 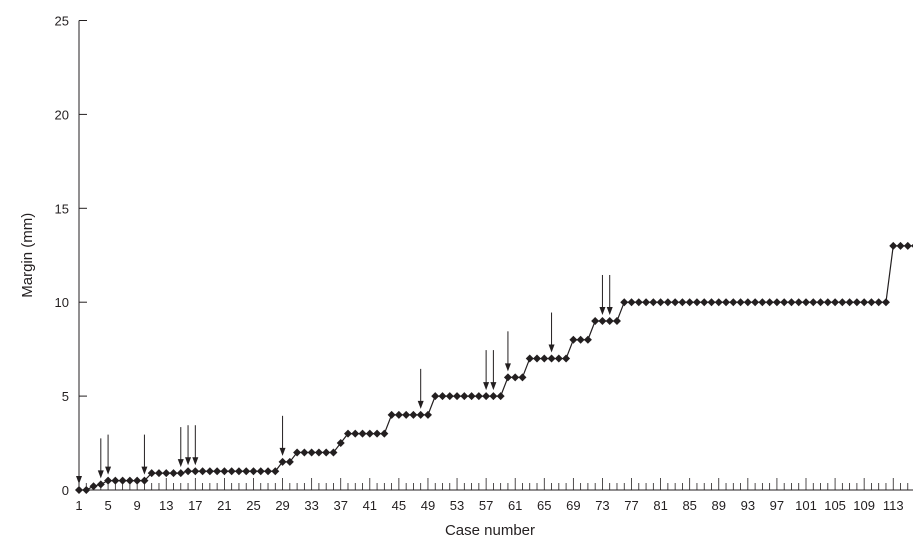 I want to click on x-tick-label: 57, so click(x=486, y=505).